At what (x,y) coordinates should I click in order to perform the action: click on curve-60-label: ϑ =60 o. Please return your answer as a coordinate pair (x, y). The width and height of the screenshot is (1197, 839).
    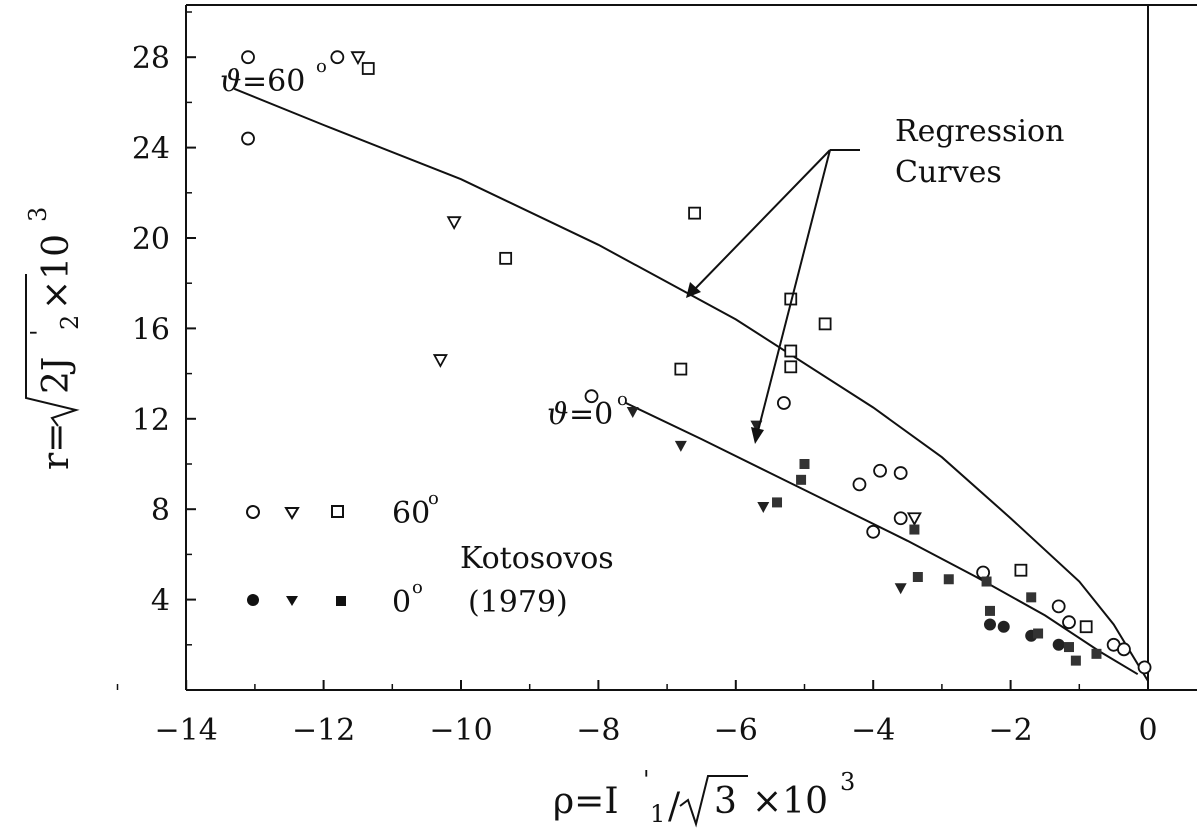
    Looking at the image, I should click on (273, 77).